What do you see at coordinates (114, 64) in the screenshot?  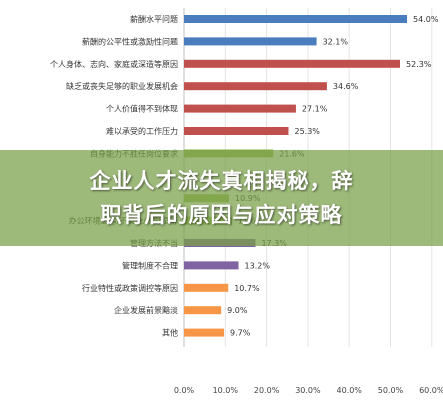 I see `category-label: 个人身体、志向、家庭或深造等原因` at bounding box center [114, 64].